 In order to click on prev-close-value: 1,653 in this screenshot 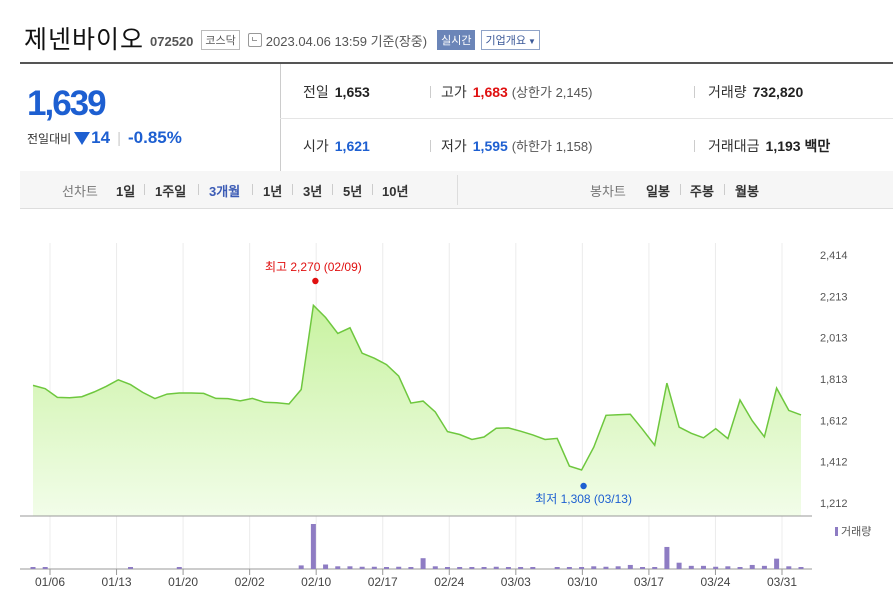, I will do `click(352, 92)`.